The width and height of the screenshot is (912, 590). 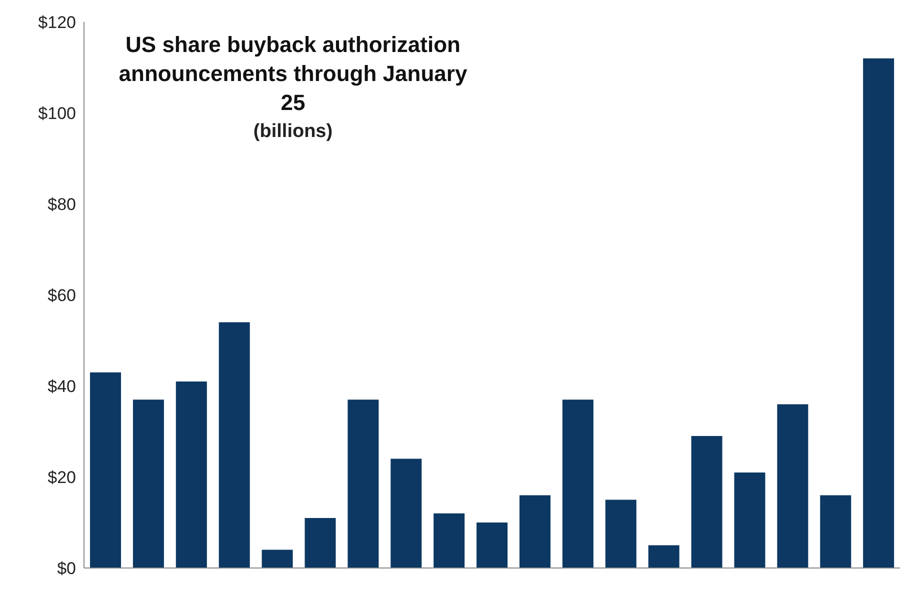 What do you see at coordinates (66, 568) in the screenshot?
I see `y-tick-label: $0` at bounding box center [66, 568].